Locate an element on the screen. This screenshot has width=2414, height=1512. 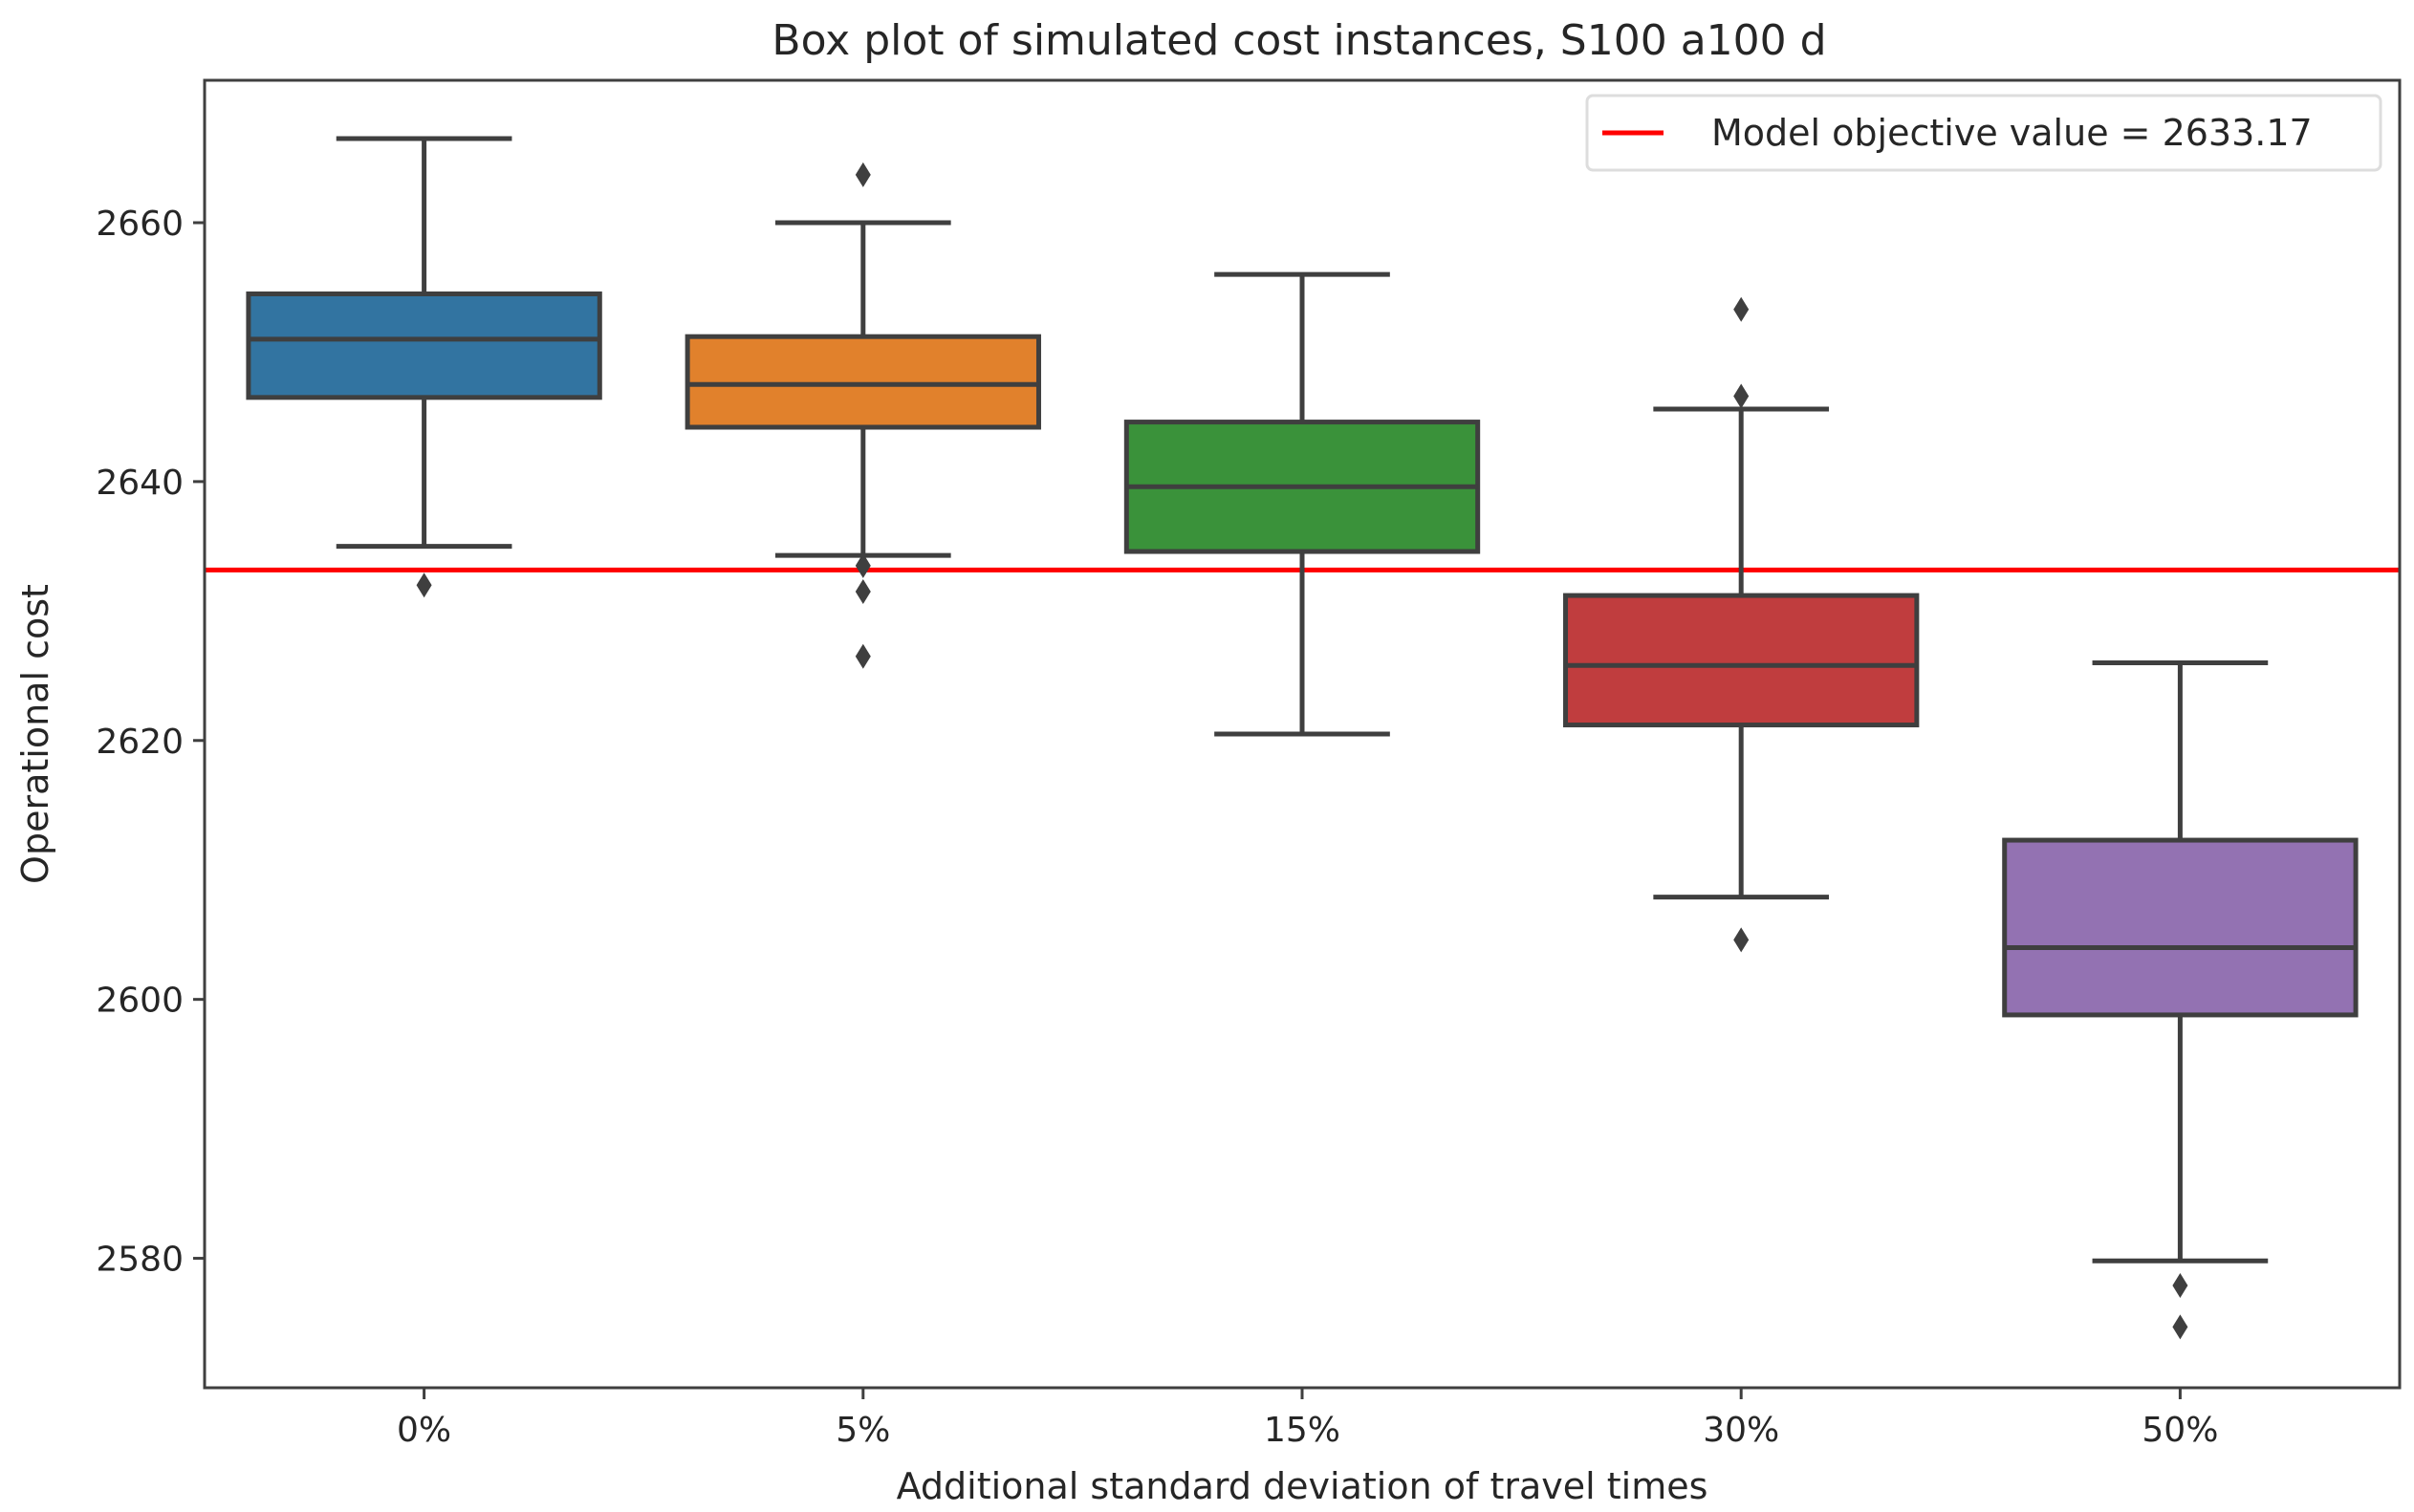
legend-box is located at coordinates (1983, 133).